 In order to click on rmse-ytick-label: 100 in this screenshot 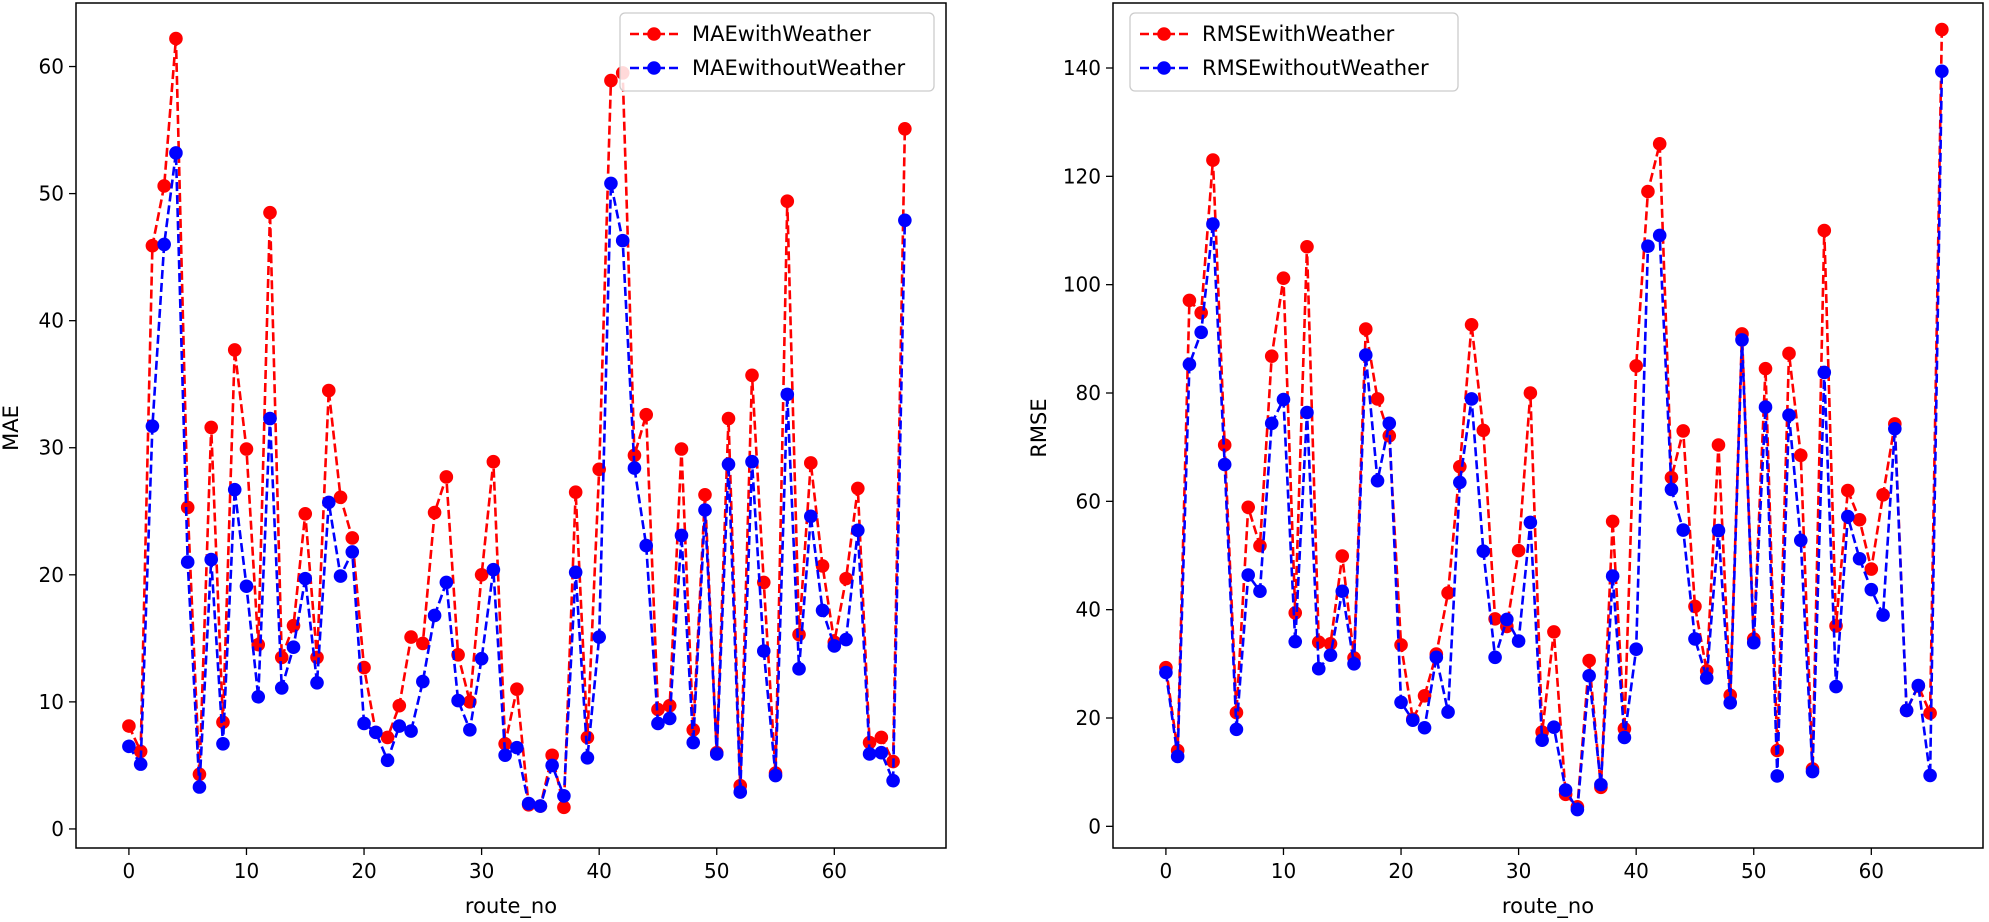, I will do `click(1082, 285)`.